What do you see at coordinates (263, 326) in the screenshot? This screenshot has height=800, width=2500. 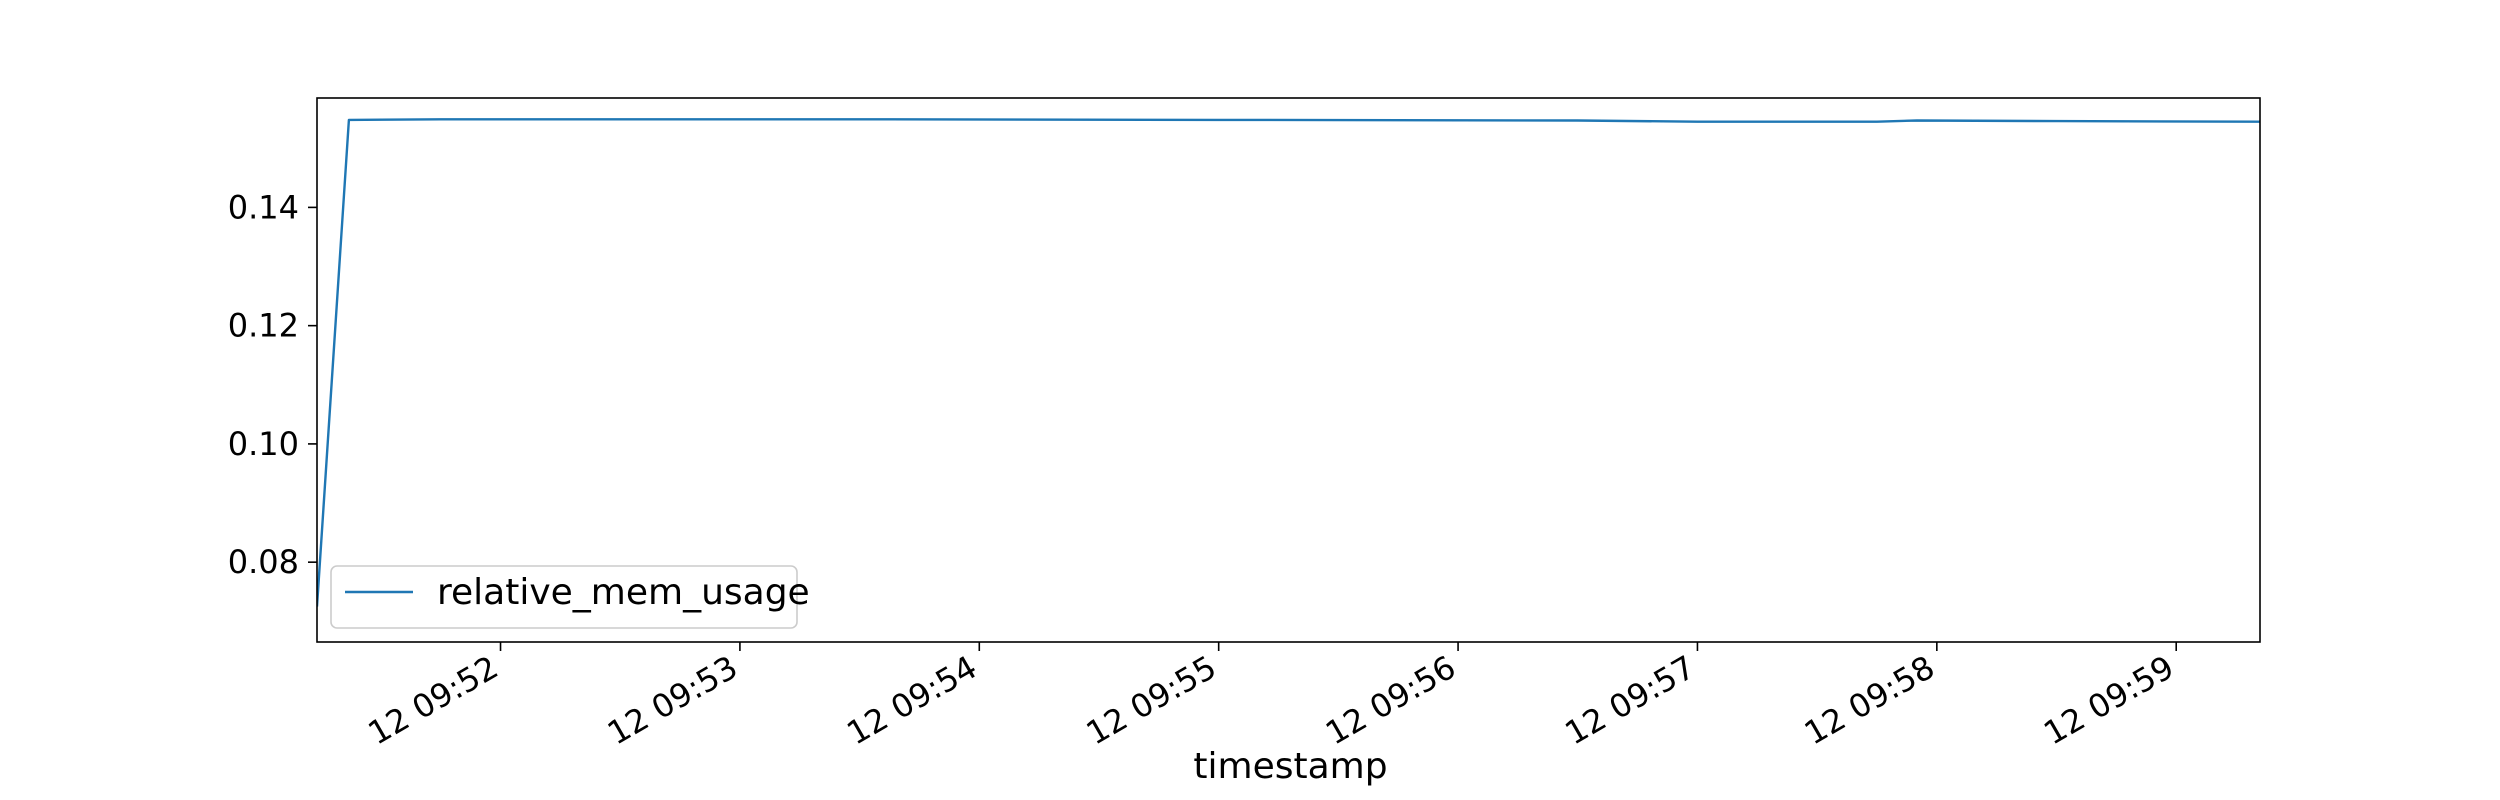 I see `y-tick-label-2: 0.12` at bounding box center [263, 326].